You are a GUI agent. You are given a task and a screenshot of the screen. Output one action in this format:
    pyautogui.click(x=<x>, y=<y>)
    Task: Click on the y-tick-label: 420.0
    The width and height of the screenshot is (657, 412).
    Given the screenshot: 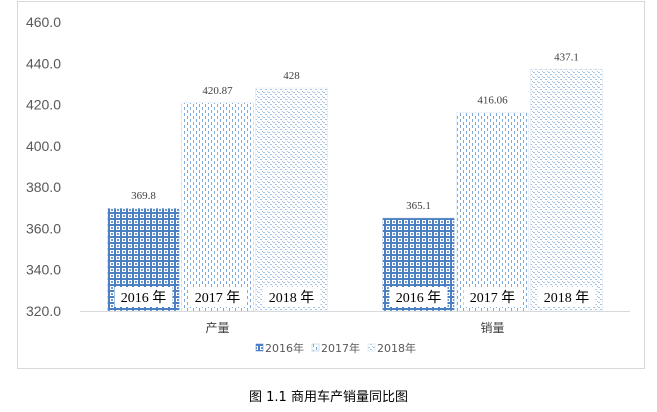 What is the action you would take?
    pyautogui.click(x=43, y=105)
    